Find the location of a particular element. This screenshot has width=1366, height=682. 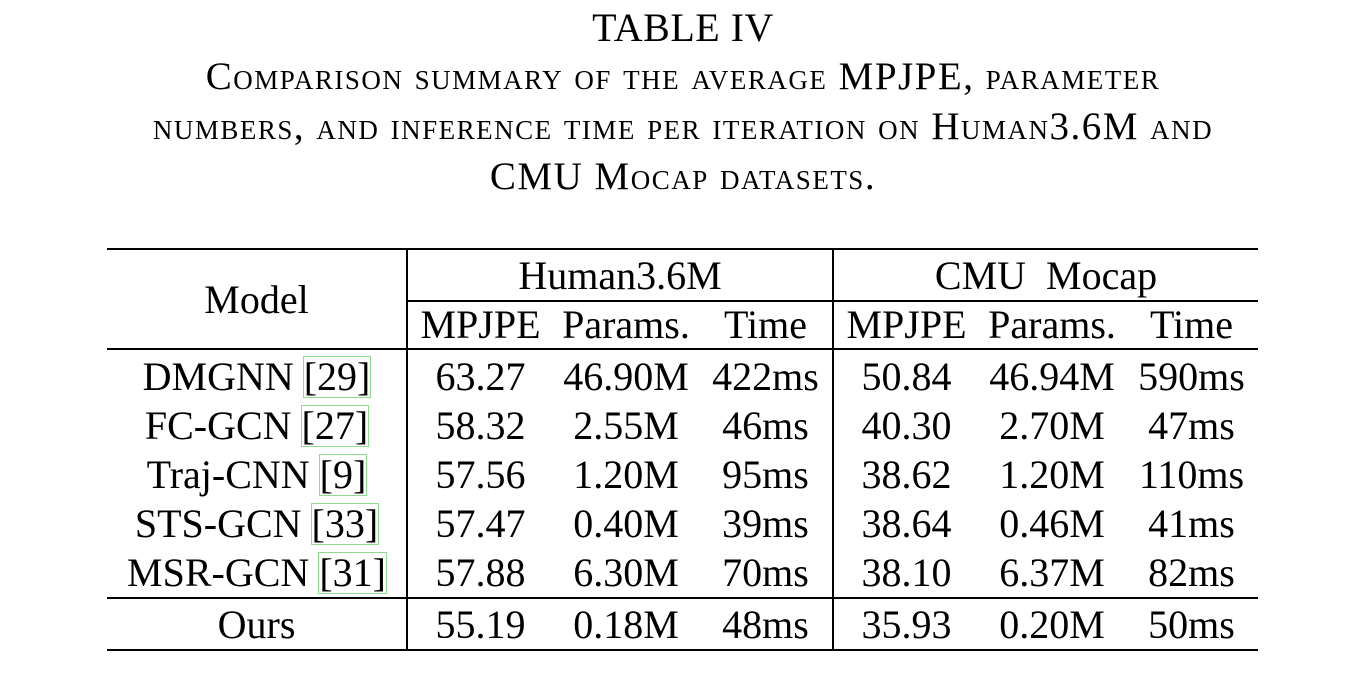

h36m-params-cell: 1.20M is located at coordinates (626, 474).